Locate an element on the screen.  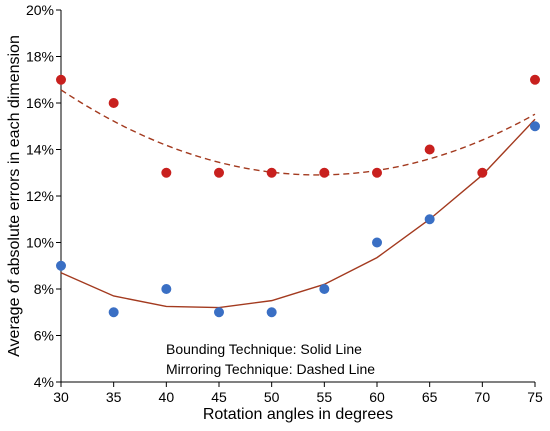
y-tick-label: 20% is located at coordinates (40, 10).